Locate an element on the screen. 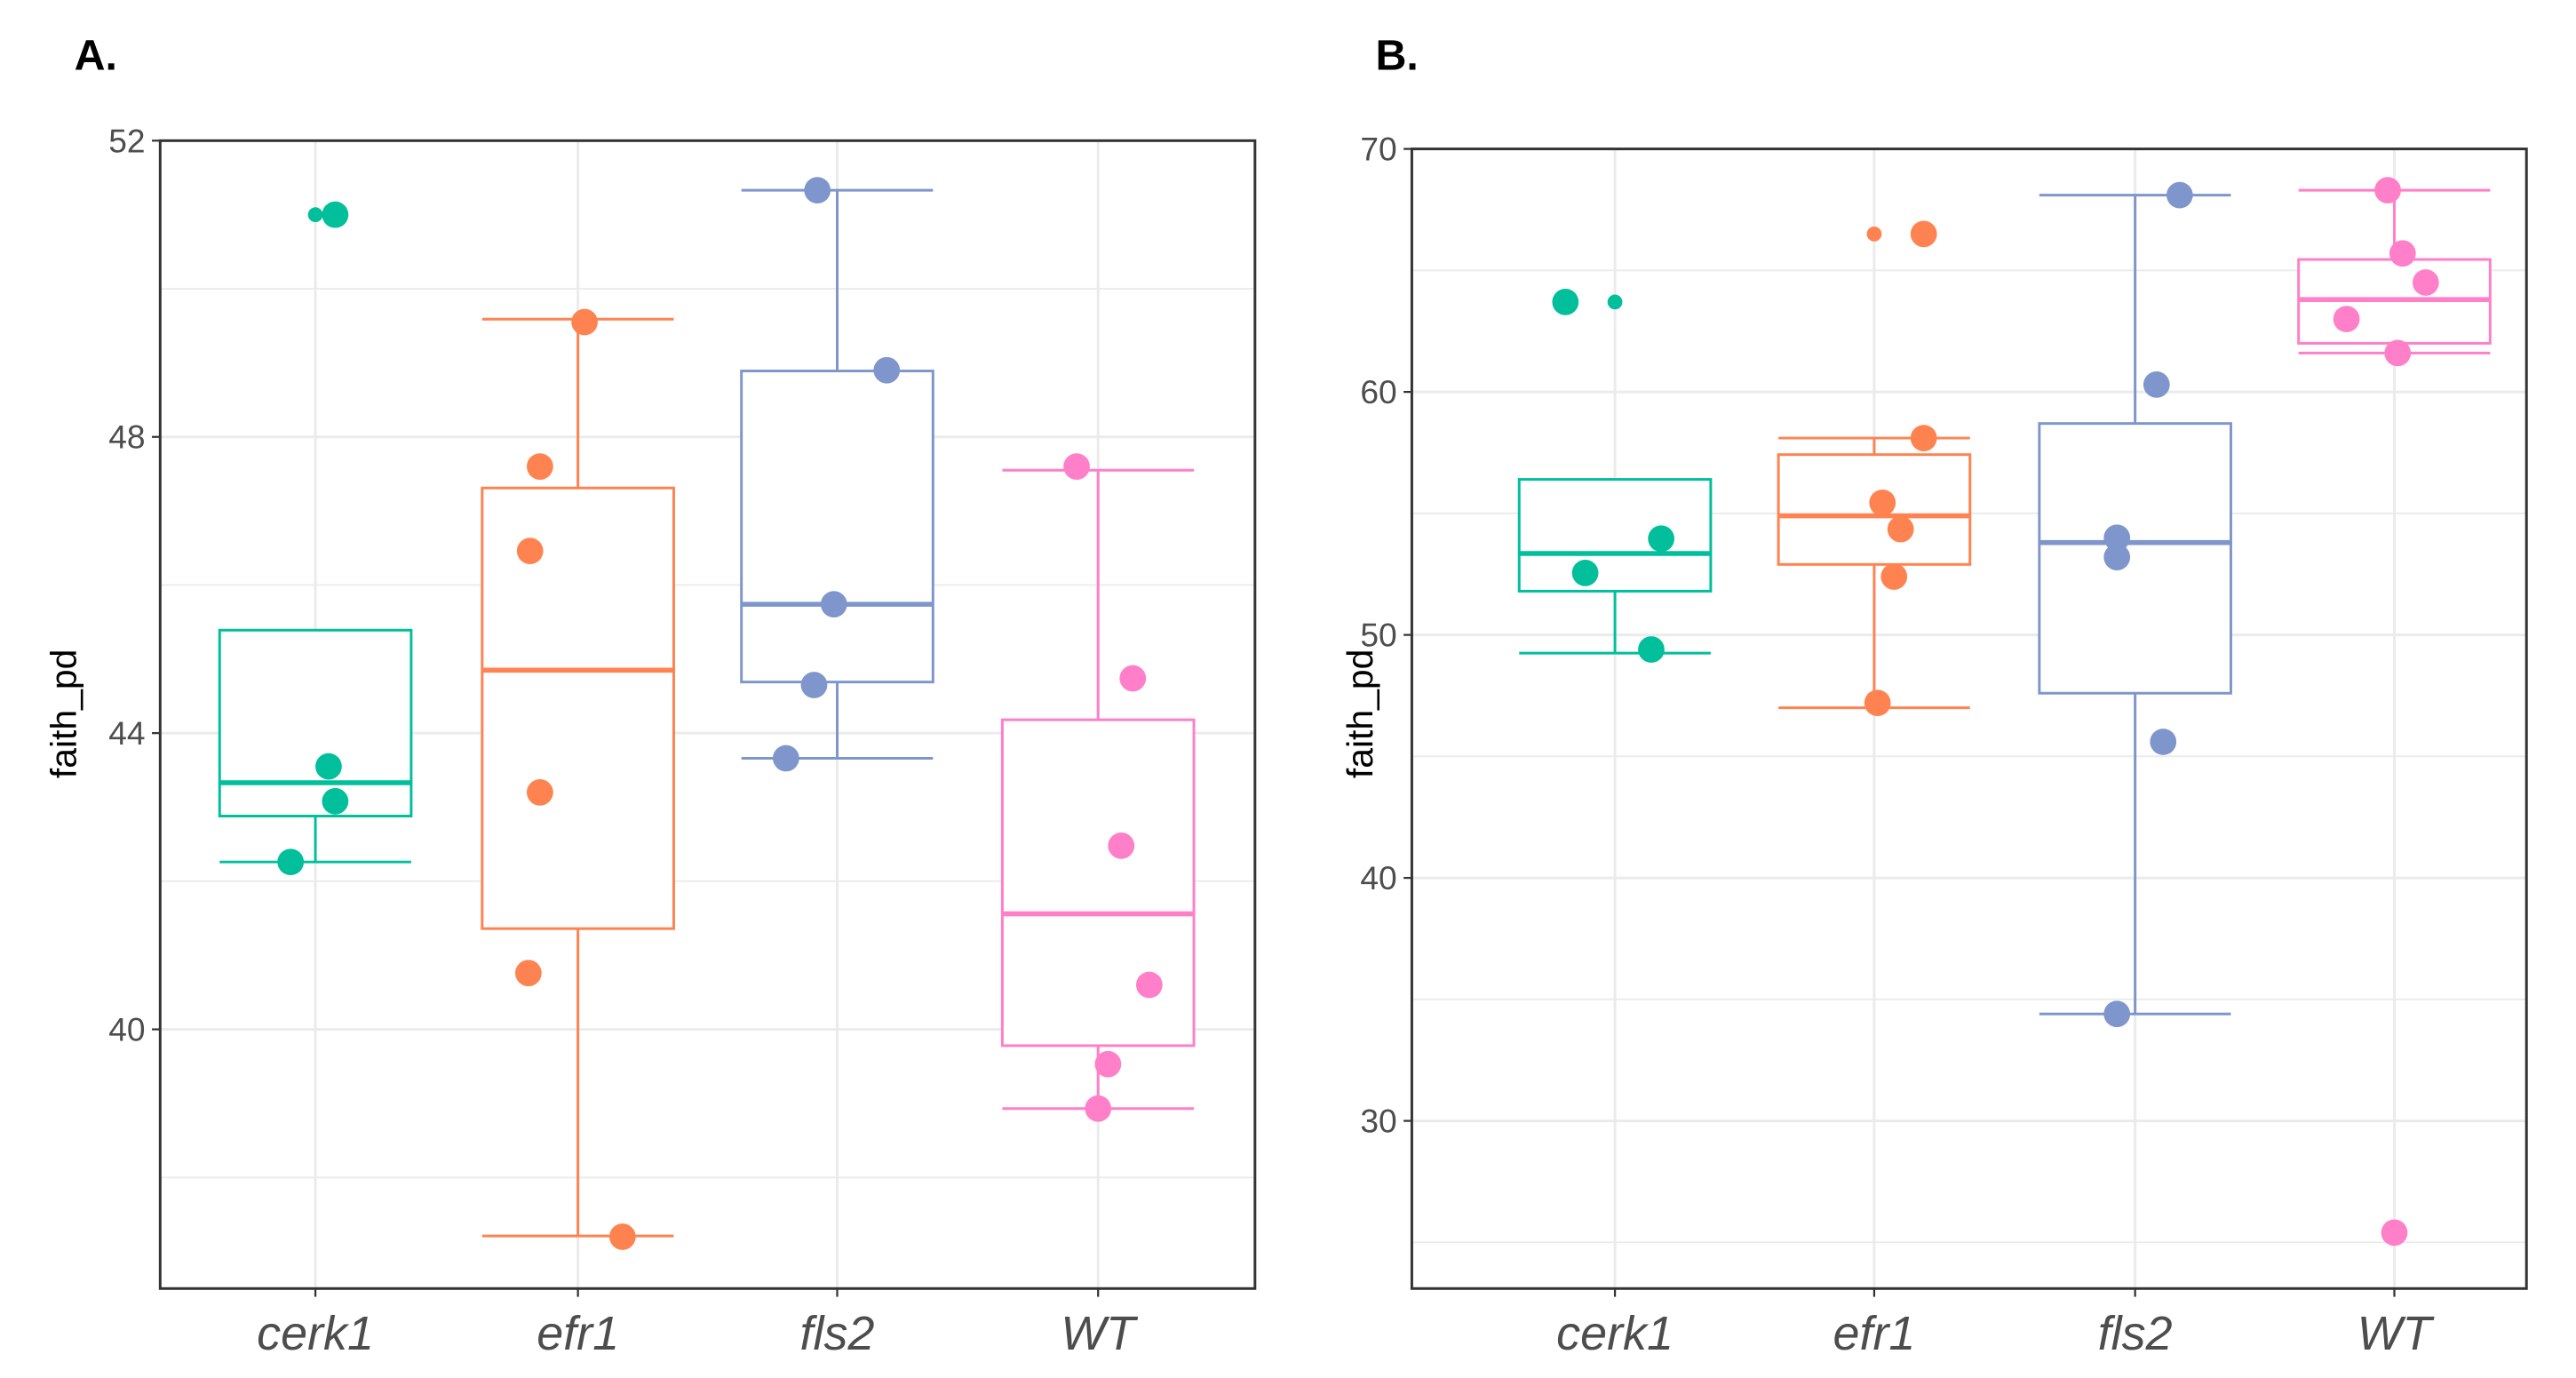 The image size is (2576, 1378). y-tick-label: 44 is located at coordinates (126, 733).